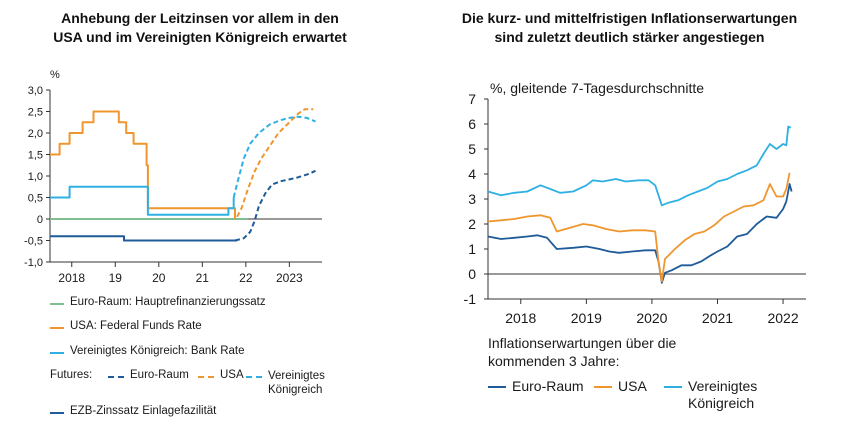 The image size is (841, 422). Describe the element at coordinates (603, 387) in the screenshot. I see `right-legend-swatch-usa` at that location.